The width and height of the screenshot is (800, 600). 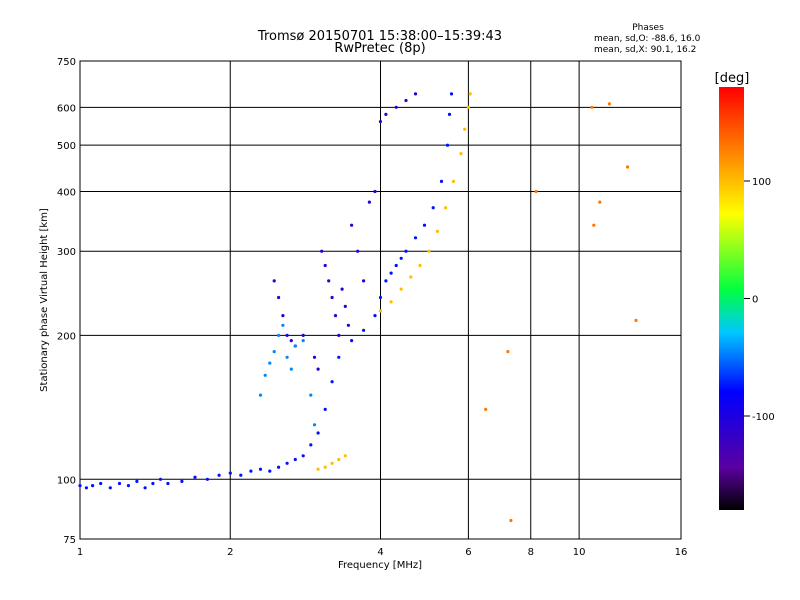 I want to click on x-tick-label: 16, so click(x=681, y=552).